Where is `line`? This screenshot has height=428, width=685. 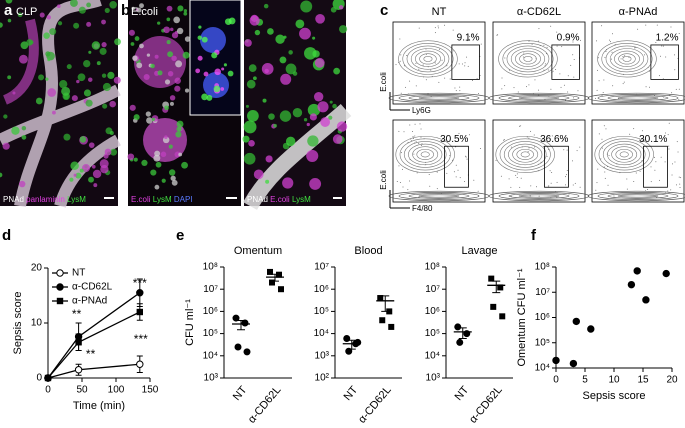
line is located at coordinates (93, 371).